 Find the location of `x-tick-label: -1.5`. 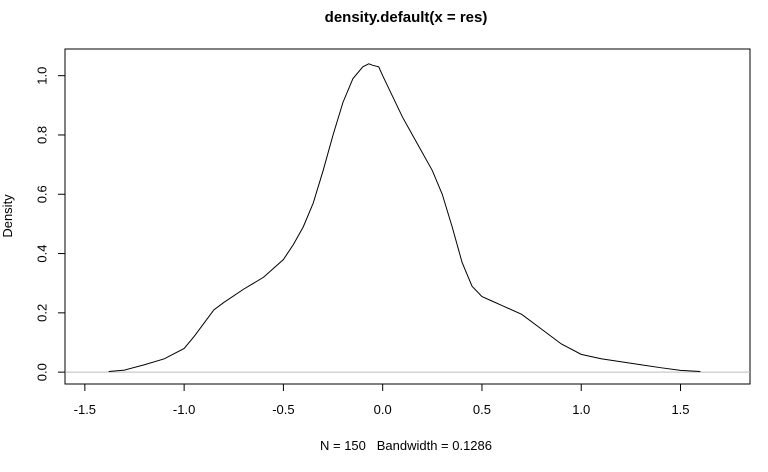

x-tick-label: -1.5 is located at coordinates (85, 409).